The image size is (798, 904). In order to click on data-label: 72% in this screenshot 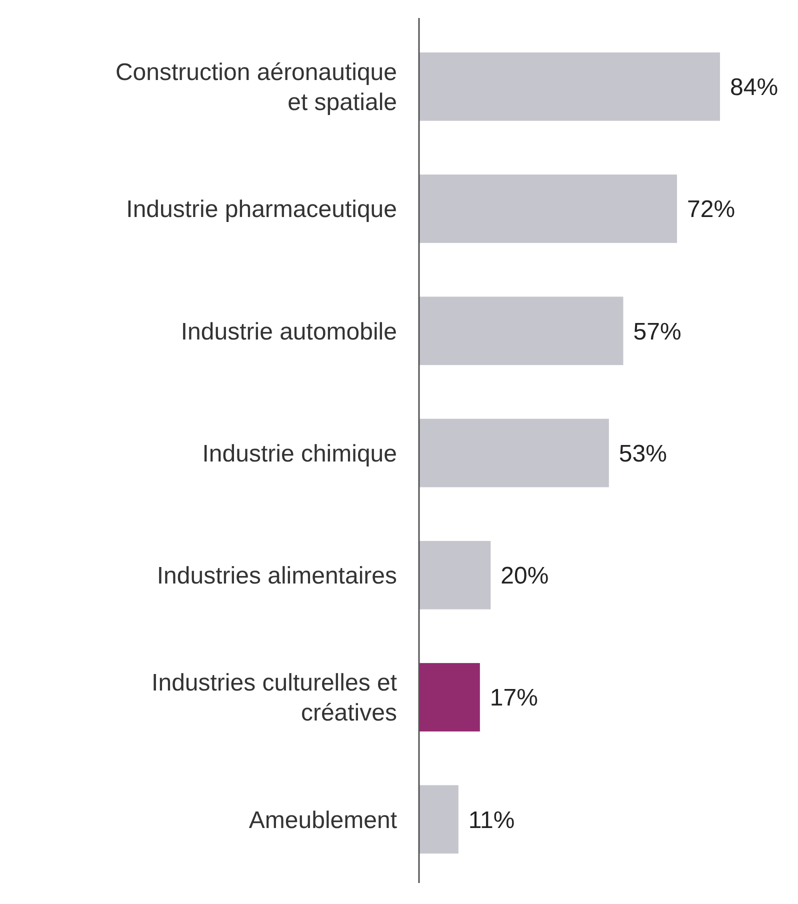, I will do `click(711, 210)`.